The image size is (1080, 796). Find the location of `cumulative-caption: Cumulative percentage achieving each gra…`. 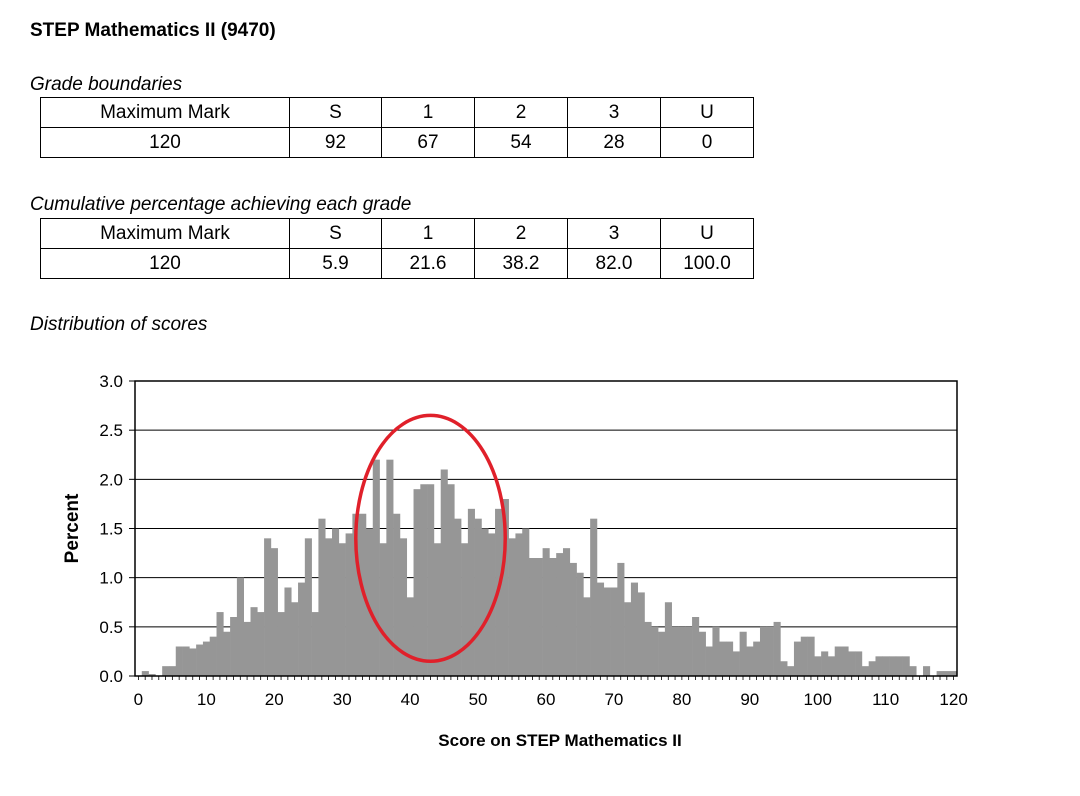

cumulative-caption: Cumulative percentage achieving each gra… is located at coordinates (221, 204).